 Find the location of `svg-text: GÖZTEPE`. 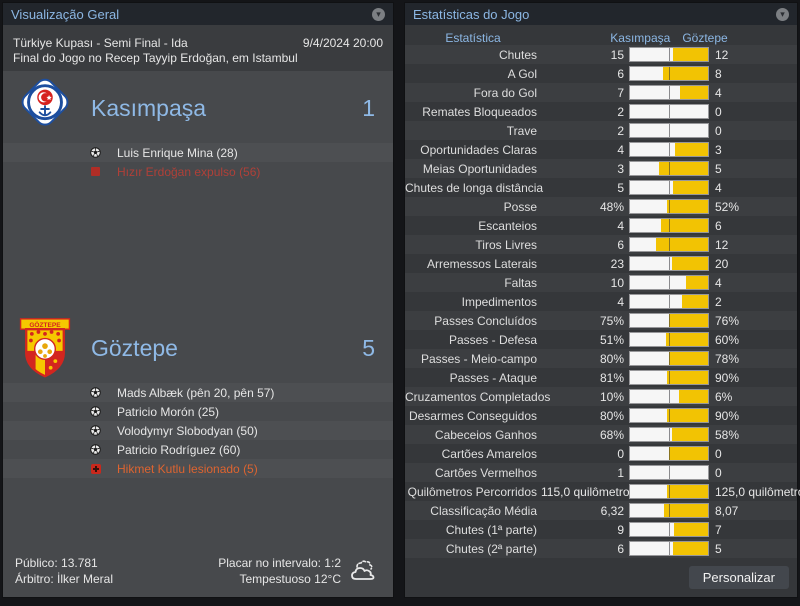

svg-text: GÖZTEPE is located at coordinates (45, 324).